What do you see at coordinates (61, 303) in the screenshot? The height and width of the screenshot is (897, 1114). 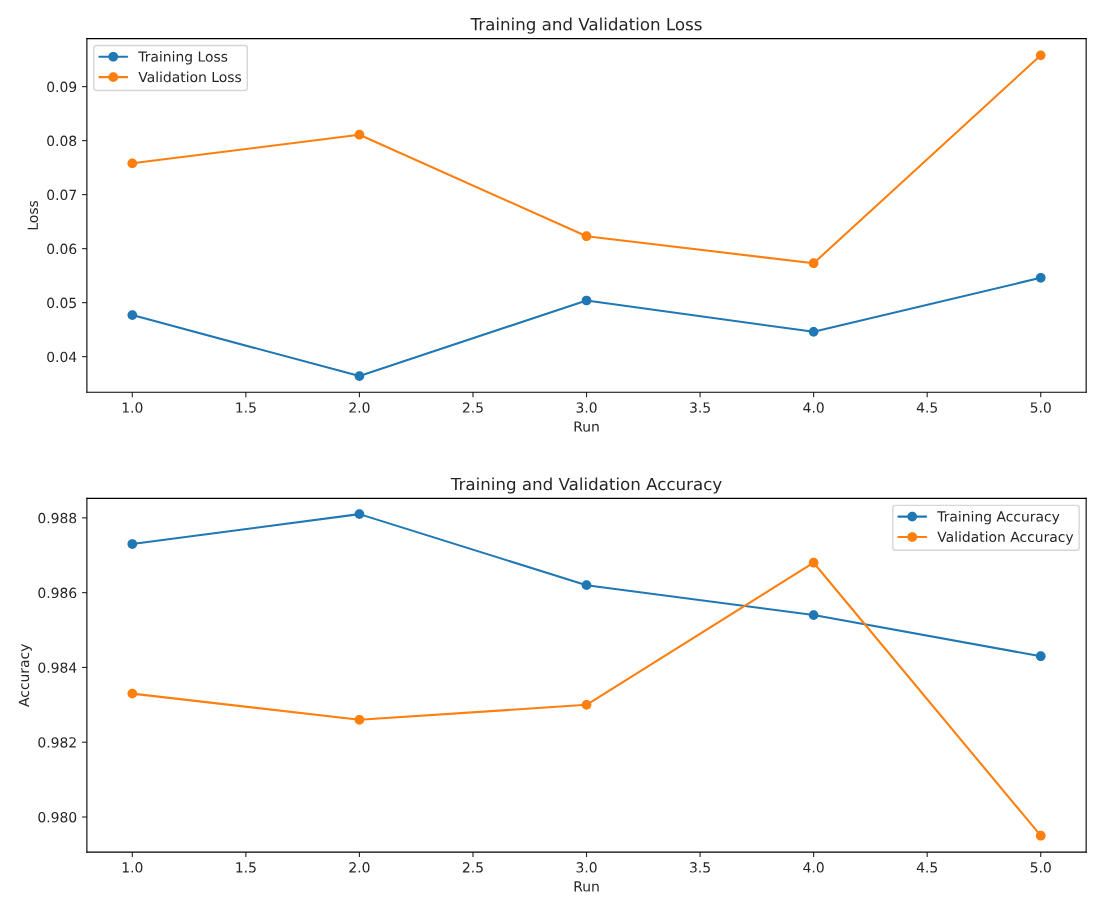 I see `y-tick-label: 0.05` at bounding box center [61, 303].